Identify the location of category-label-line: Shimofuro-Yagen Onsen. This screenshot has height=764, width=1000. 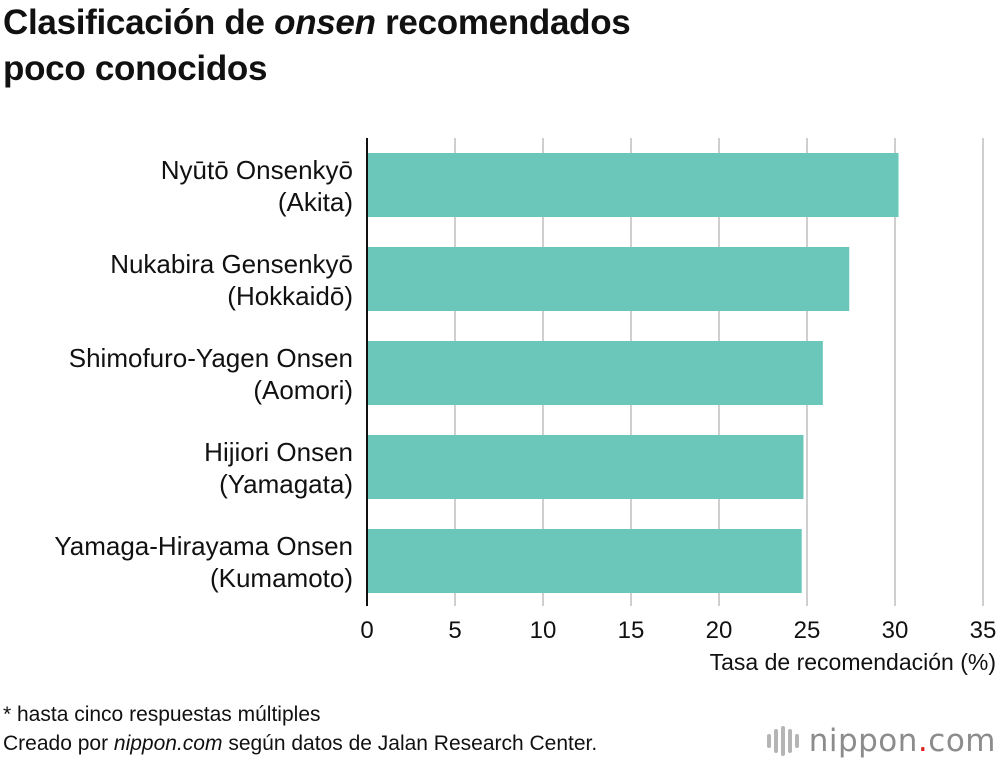
(211, 358).